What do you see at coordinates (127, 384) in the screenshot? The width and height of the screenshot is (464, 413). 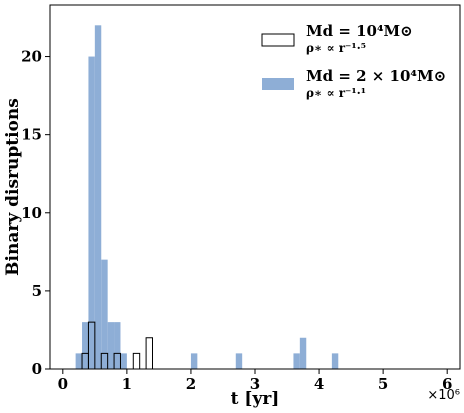 I see `x-tick-label: 1` at bounding box center [127, 384].